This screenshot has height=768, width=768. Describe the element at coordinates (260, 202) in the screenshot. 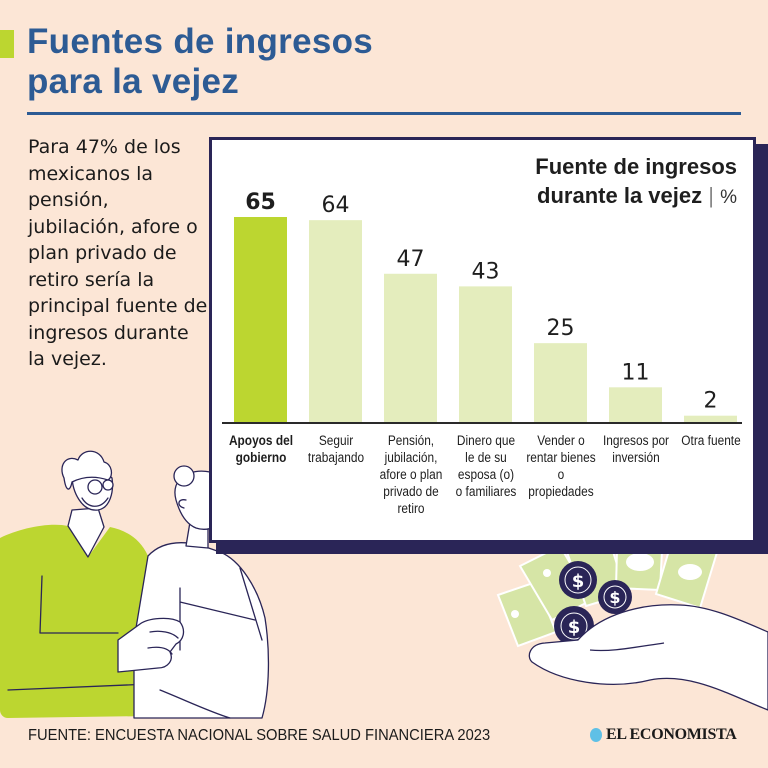

I see `bar-value-label: 65` at that location.